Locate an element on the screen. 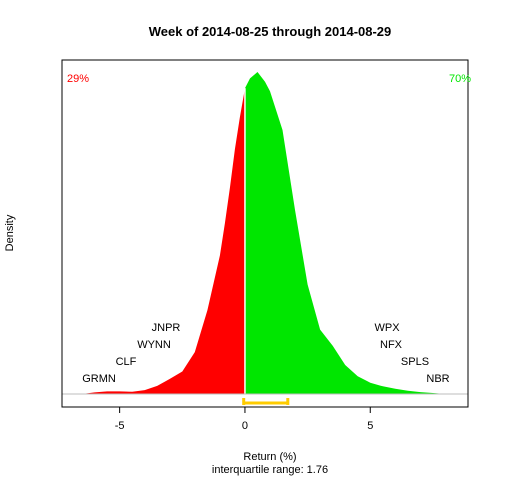 The width and height of the screenshot is (512, 480). annotation-jnpr: JNPR is located at coordinates (166, 328).